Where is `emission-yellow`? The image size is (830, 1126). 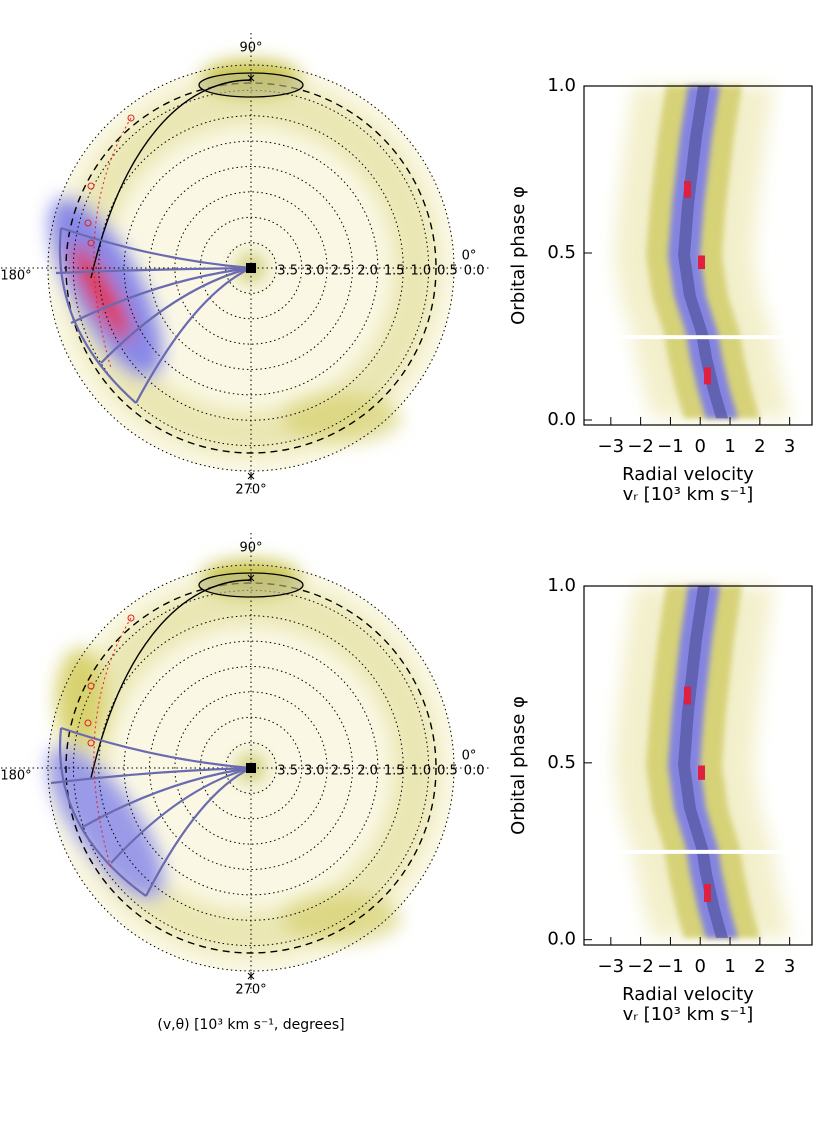 emission-yellow is located at coordinates (81, 698).